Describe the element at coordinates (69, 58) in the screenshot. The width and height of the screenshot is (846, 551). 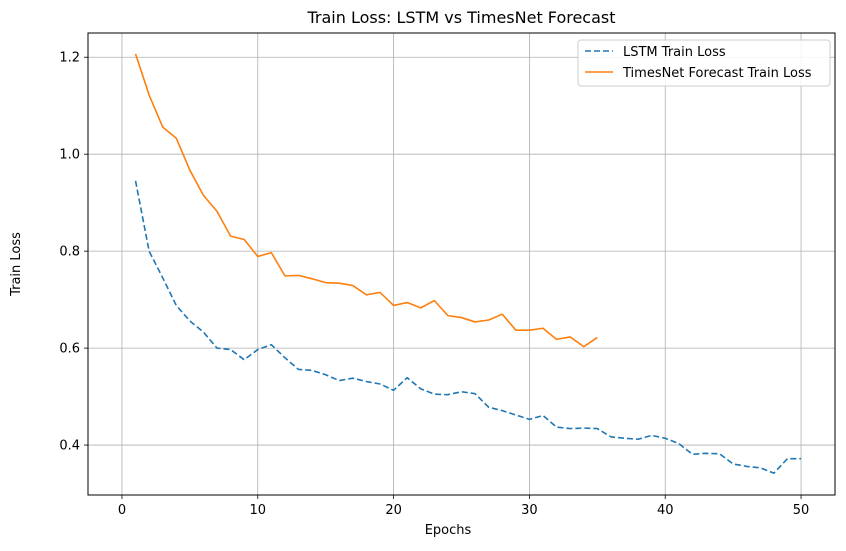
I see `y-tick-label: 1.2` at that location.